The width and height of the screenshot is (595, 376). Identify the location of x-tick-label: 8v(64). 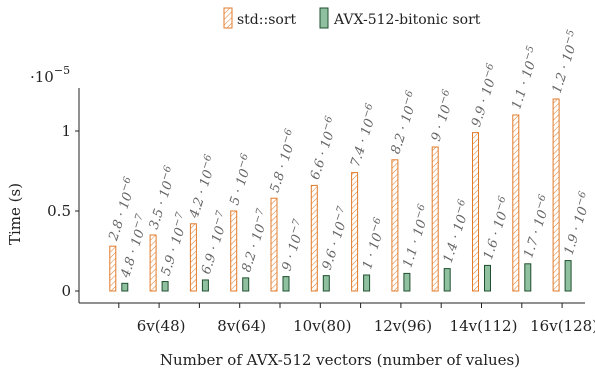
(241, 326).